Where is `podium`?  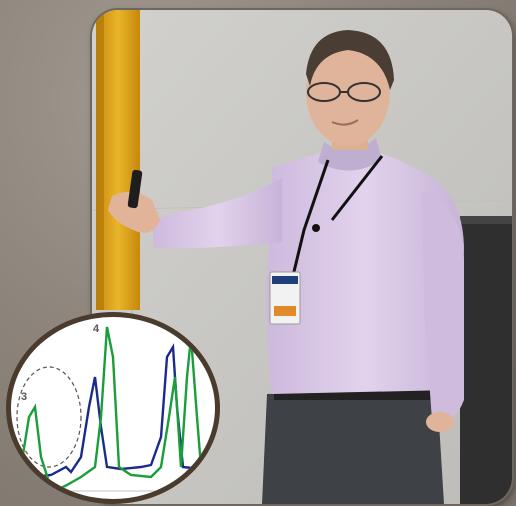 podium is located at coordinates (486, 360).